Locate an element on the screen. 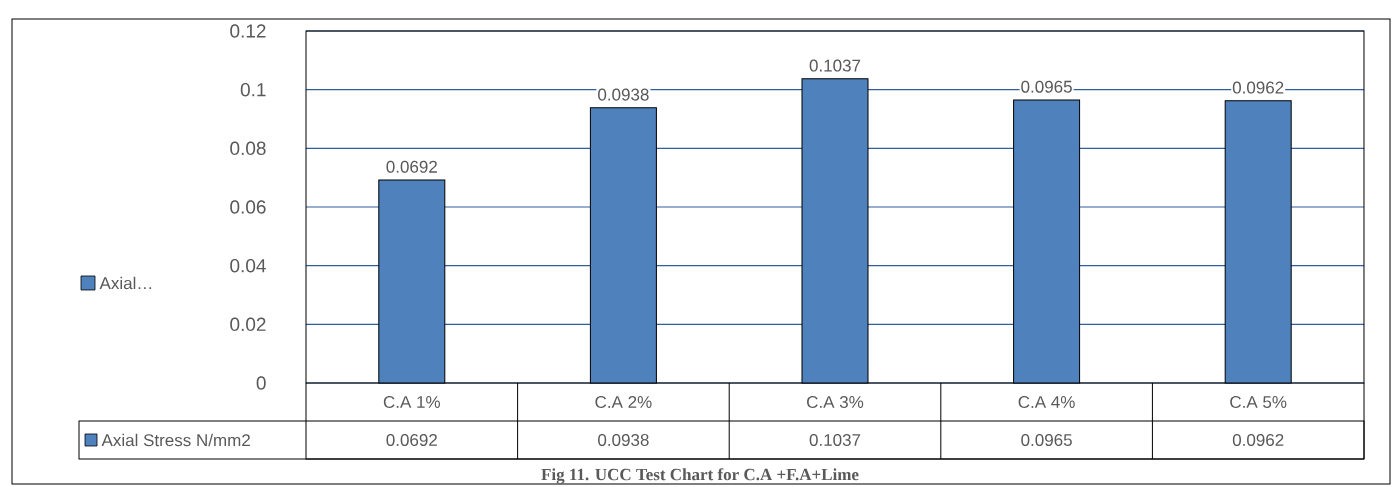 The image size is (1399, 487). x-tick-label: C.A 3% is located at coordinates (835, 401).